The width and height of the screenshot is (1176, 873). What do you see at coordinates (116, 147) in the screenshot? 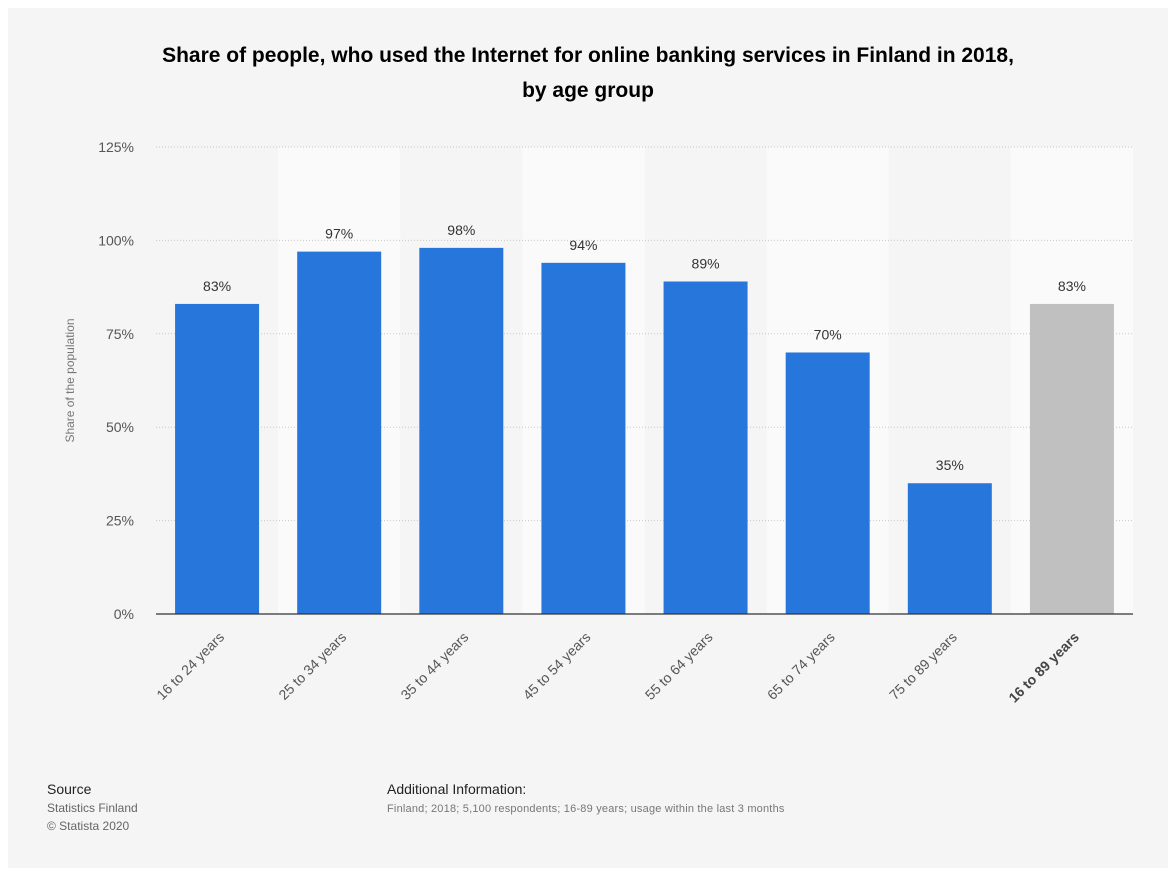
I see `y-tick-label: 125%` at bounding box center [116, 147].